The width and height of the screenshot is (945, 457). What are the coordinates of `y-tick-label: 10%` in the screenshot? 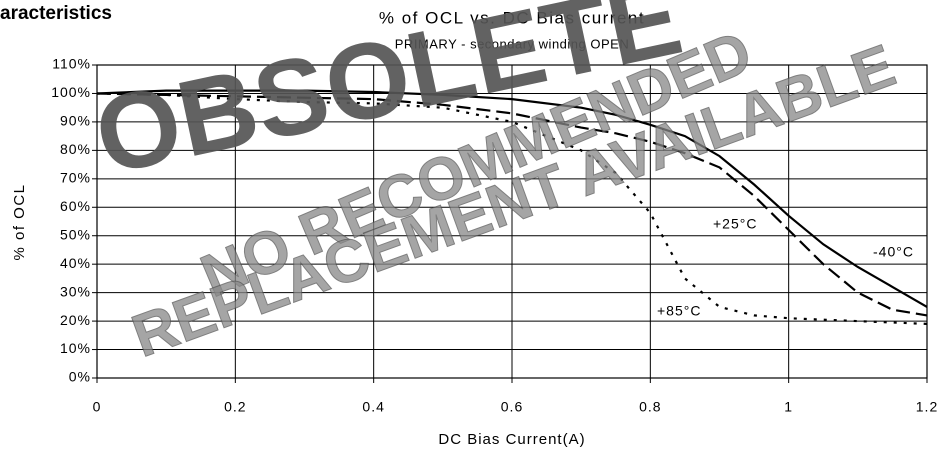 It's located at (75, 348).